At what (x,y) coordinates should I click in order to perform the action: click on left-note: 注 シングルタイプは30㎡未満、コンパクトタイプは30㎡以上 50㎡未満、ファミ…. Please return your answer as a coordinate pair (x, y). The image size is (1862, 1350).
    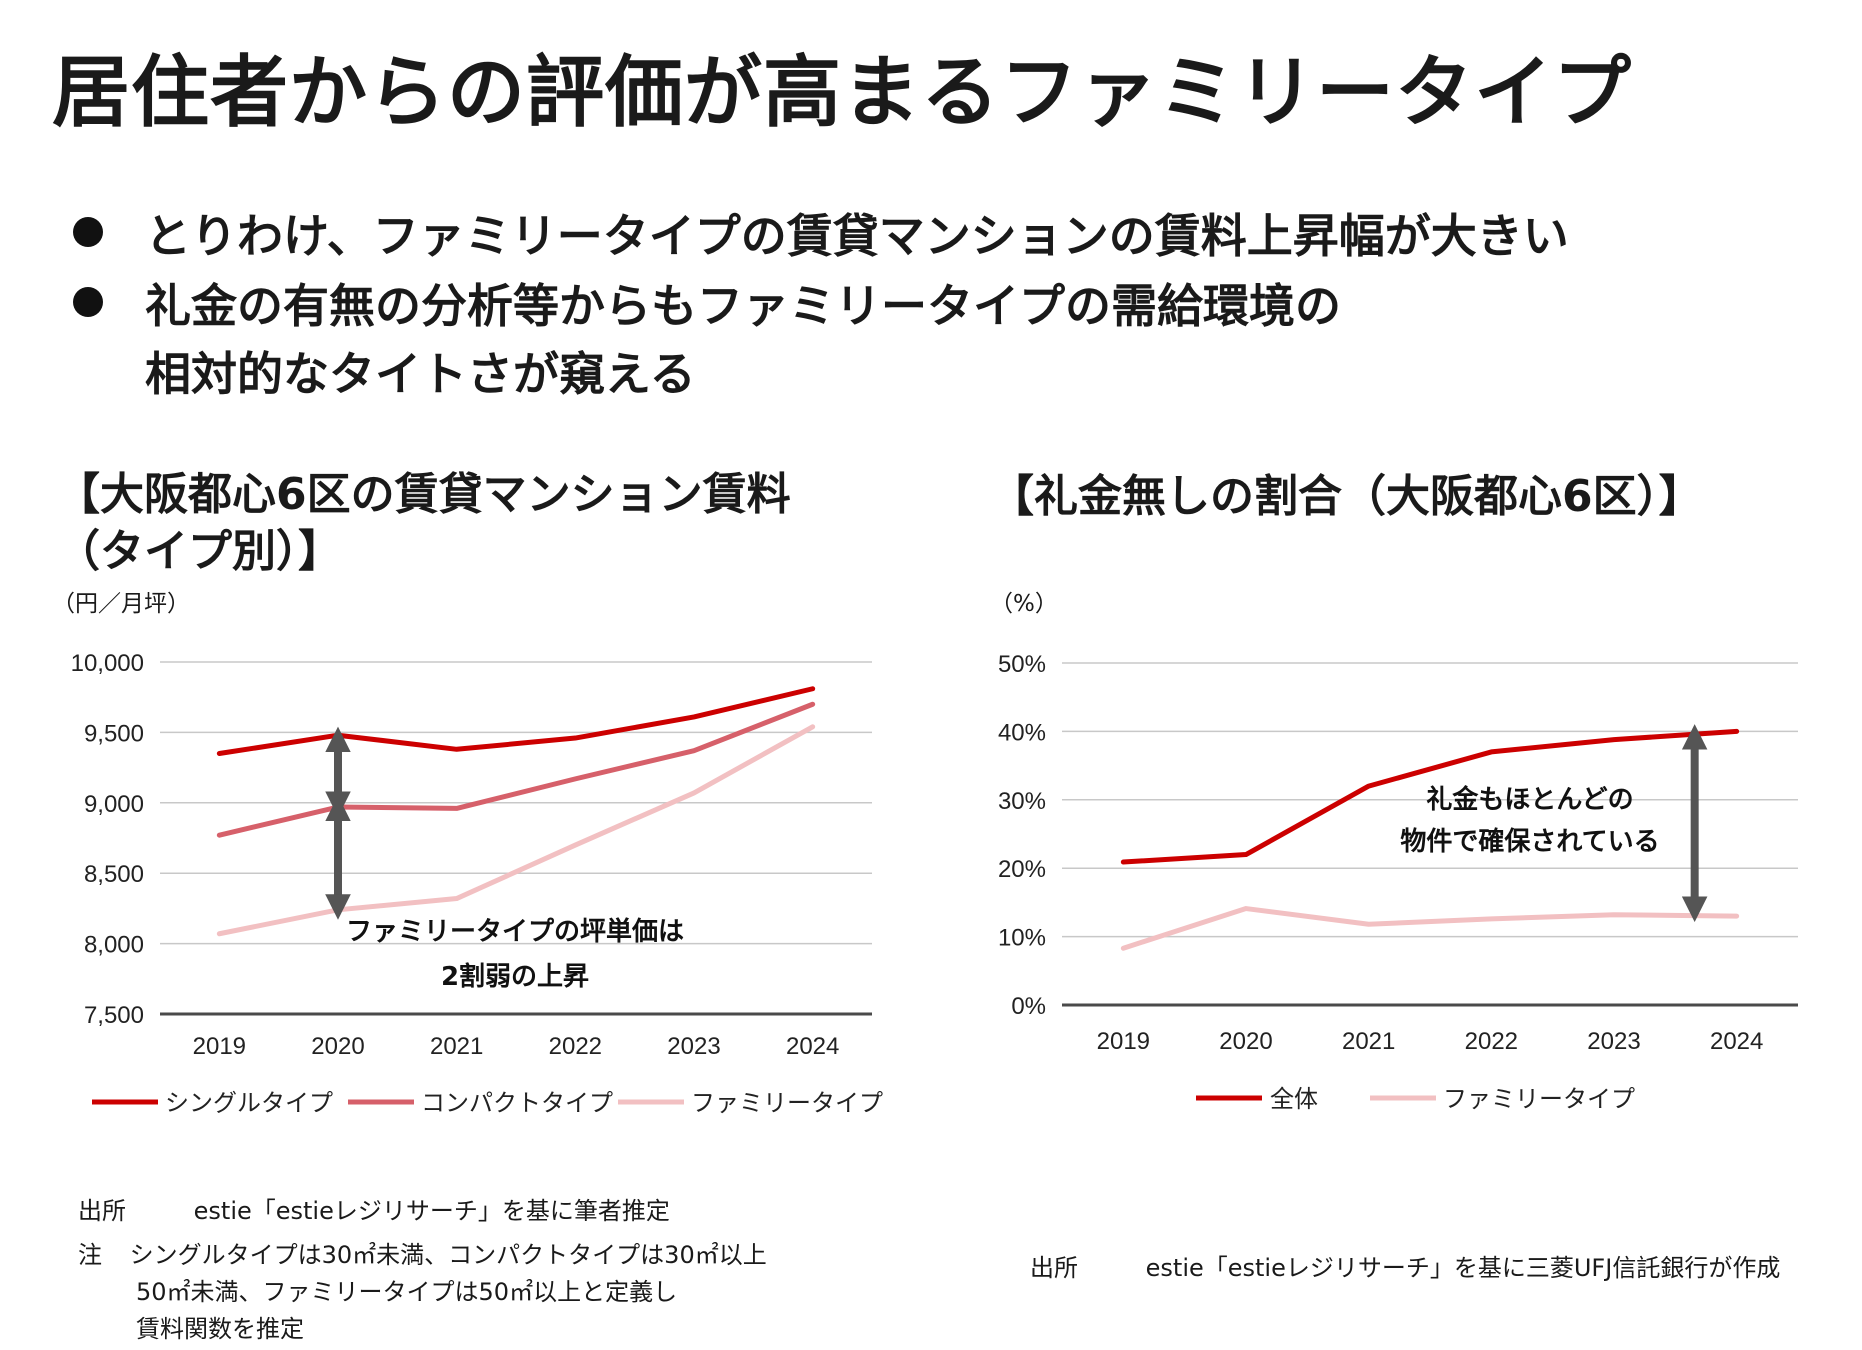
    Looking at the image, I should click on (422, 1293).